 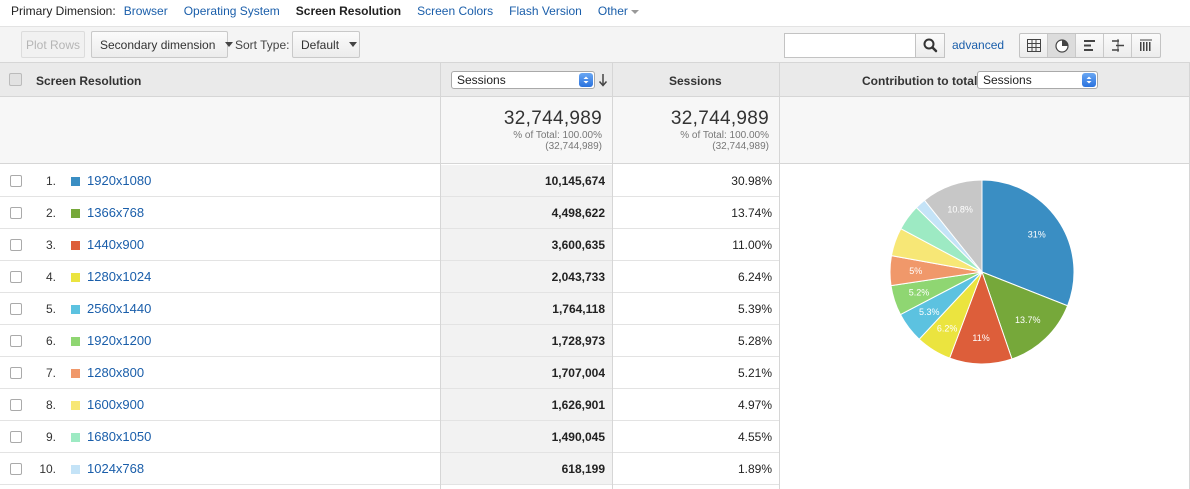 What do you see at coordinates (578, 245) in the screenshot?
I see `row-sessions: 3,600,635` at bounding box center [578, 245].